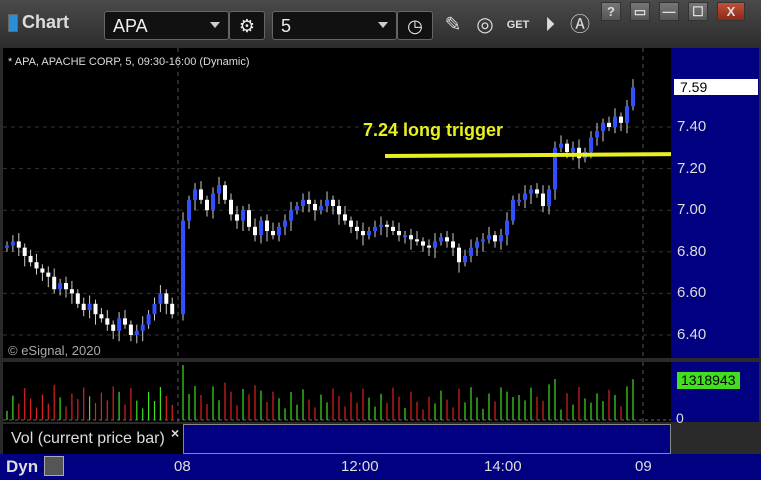 This screenshot has width=761, height=480. I want to click on volume-pane, so click(337, 392).